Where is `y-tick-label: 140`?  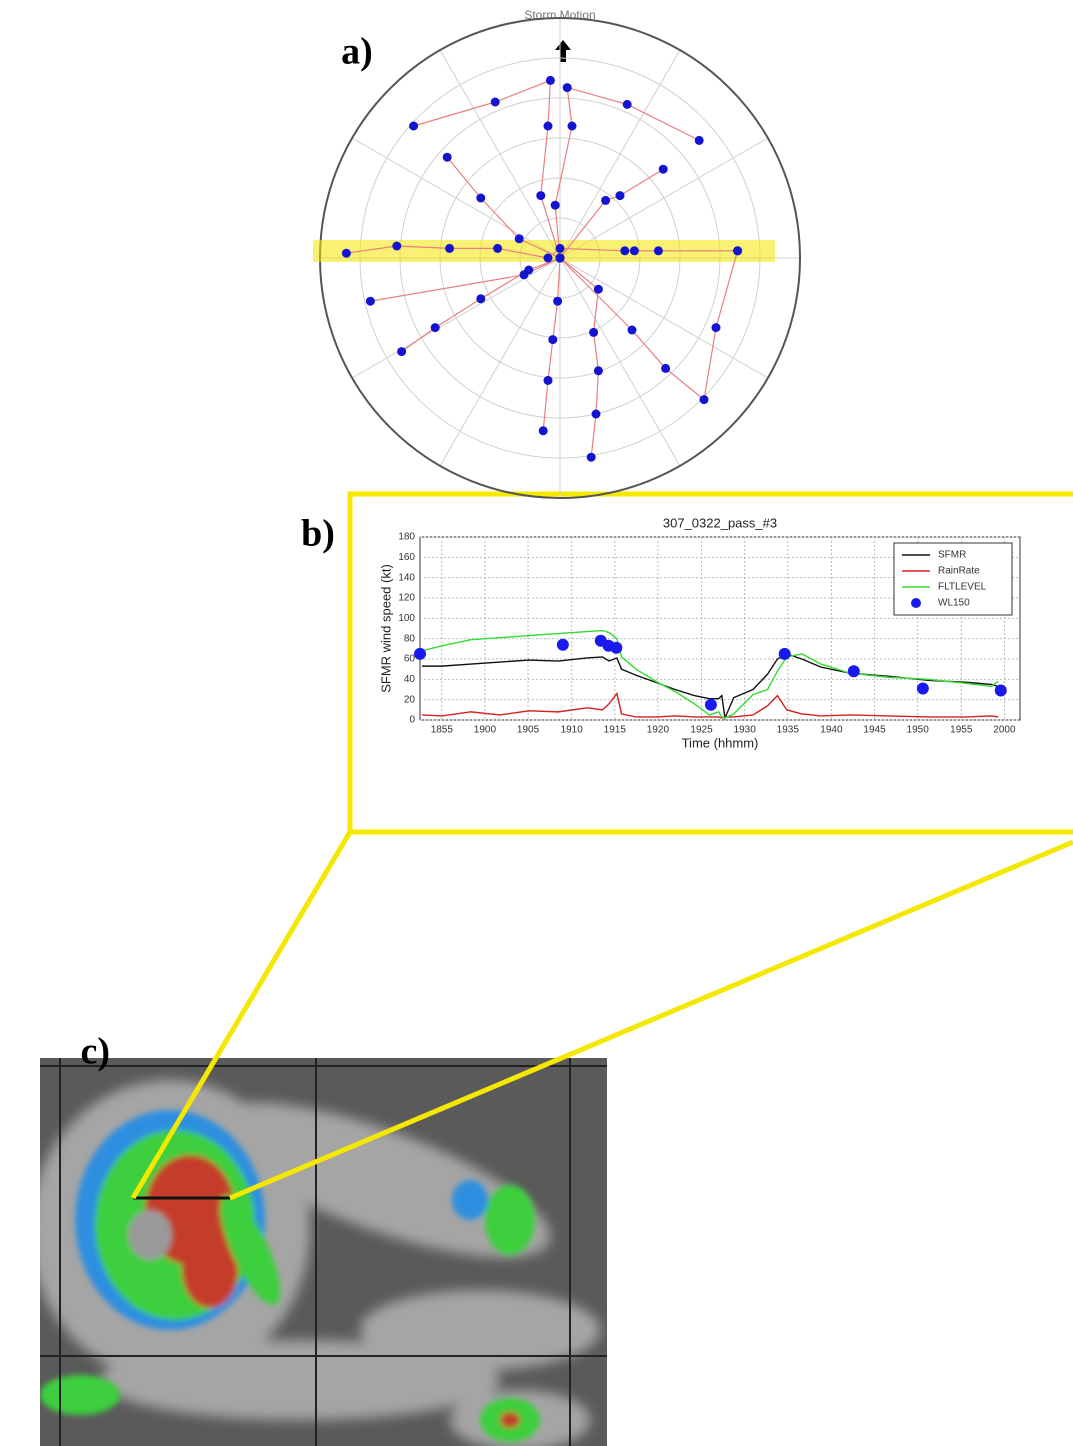 y-tick-label: 140 is located at coordinates (406, 577).